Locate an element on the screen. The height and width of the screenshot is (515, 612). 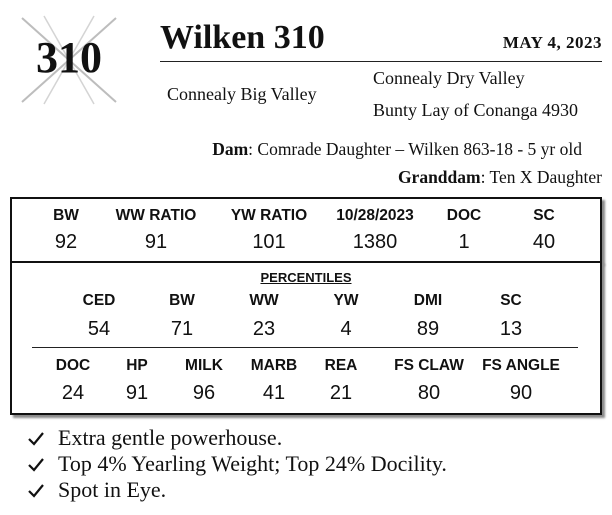
pct-value-bw: 71 is located at coordinates (182, 329).